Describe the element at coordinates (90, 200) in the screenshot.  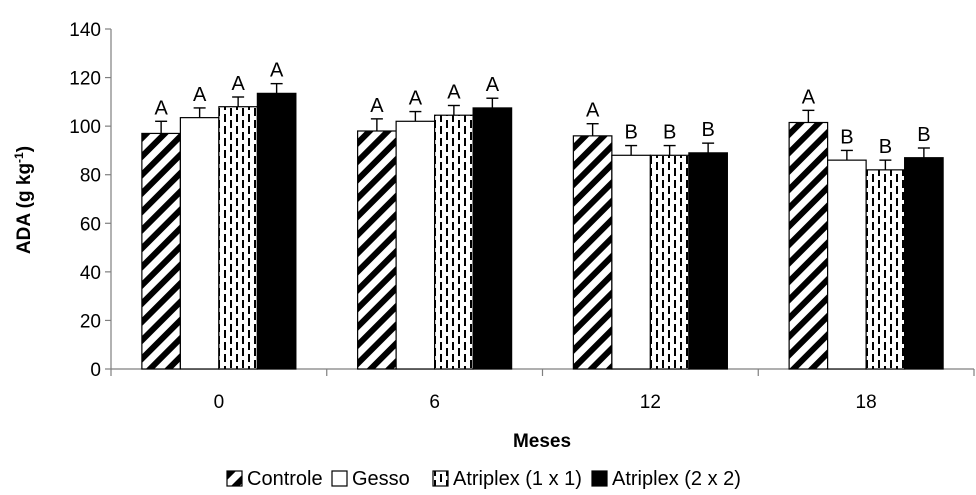
I see `y-axis: 0 20 40 60 80 100 120 140` at that location.